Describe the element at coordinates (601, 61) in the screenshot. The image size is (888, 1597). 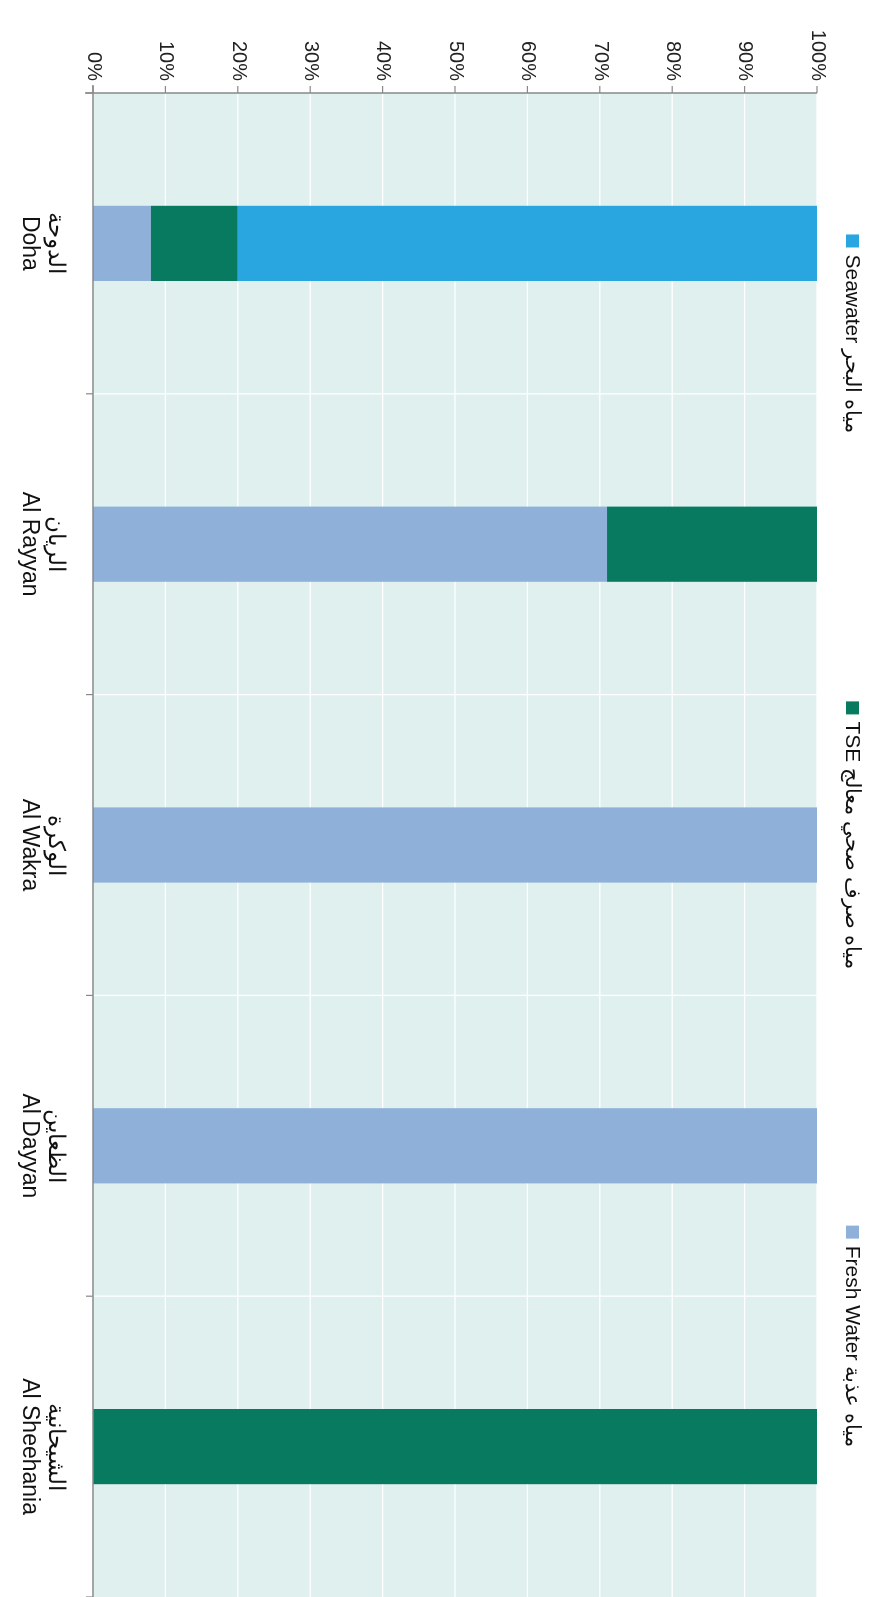
I see `x-tick-label: 70%` at that location.